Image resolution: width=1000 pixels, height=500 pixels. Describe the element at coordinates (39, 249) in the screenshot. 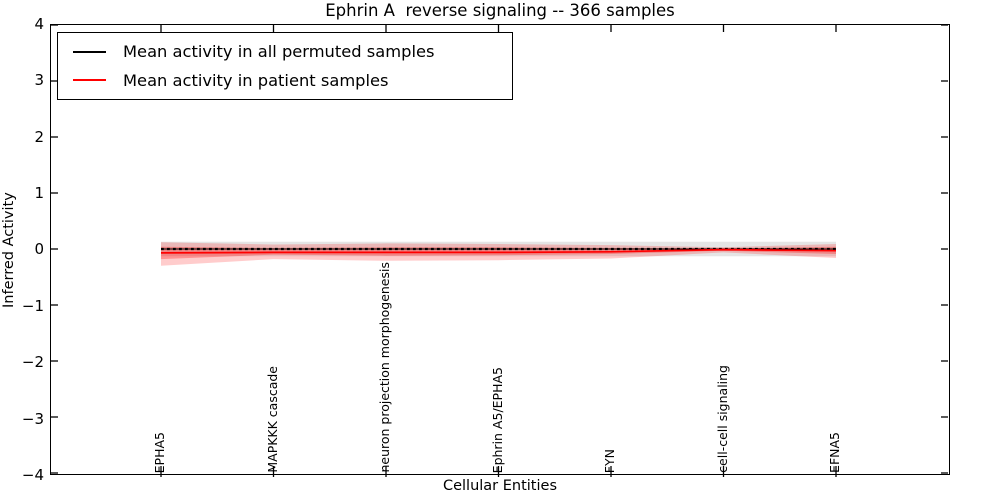

I see `y-tick-label: 0` at that location.